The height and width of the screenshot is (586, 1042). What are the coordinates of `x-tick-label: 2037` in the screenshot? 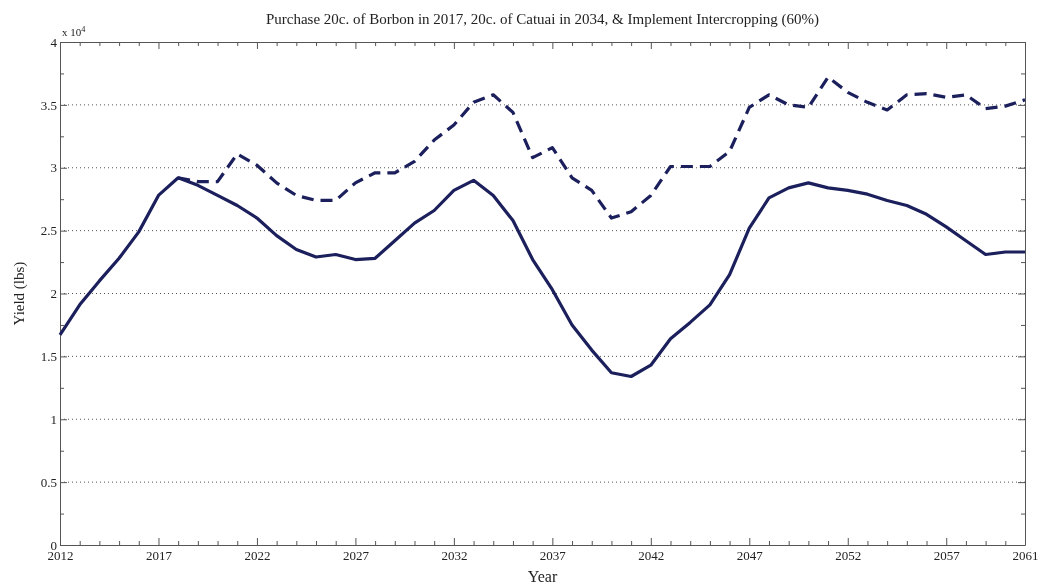 It's located at (553, 555).